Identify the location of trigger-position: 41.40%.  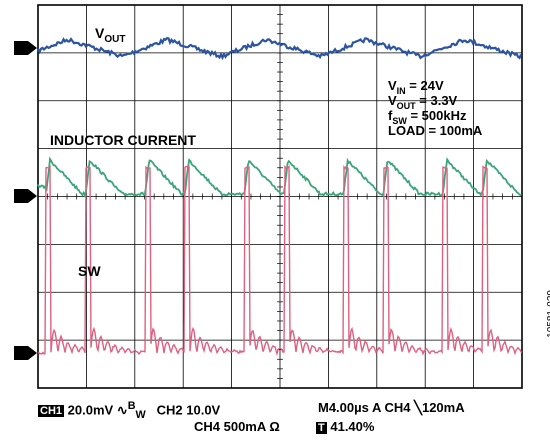
(352, 426).